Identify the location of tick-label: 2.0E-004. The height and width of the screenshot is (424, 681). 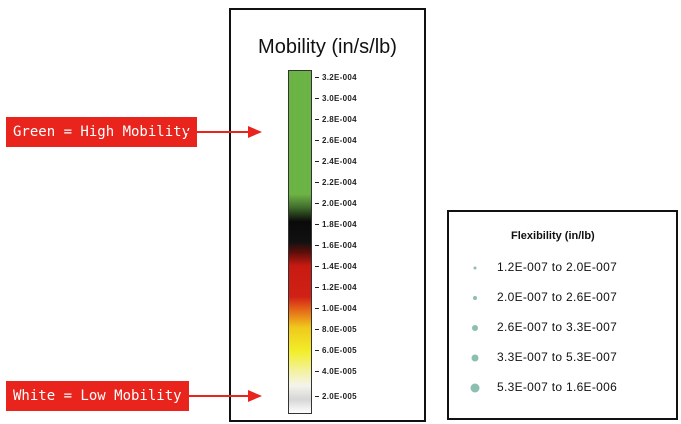
(336, 204).